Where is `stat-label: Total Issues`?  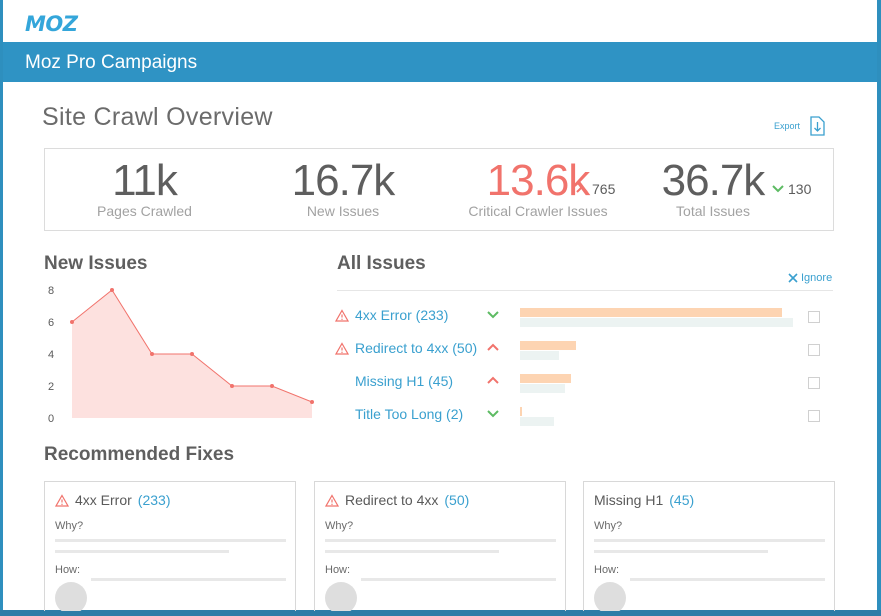 stat-label: Total Issues is located at coordinates (713, 211).